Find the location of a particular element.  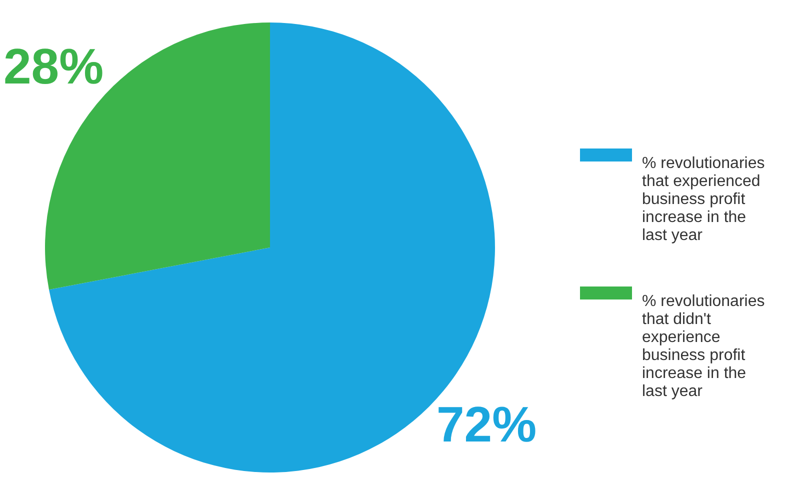

data-label: 28% is located at coordinates (53, 66).